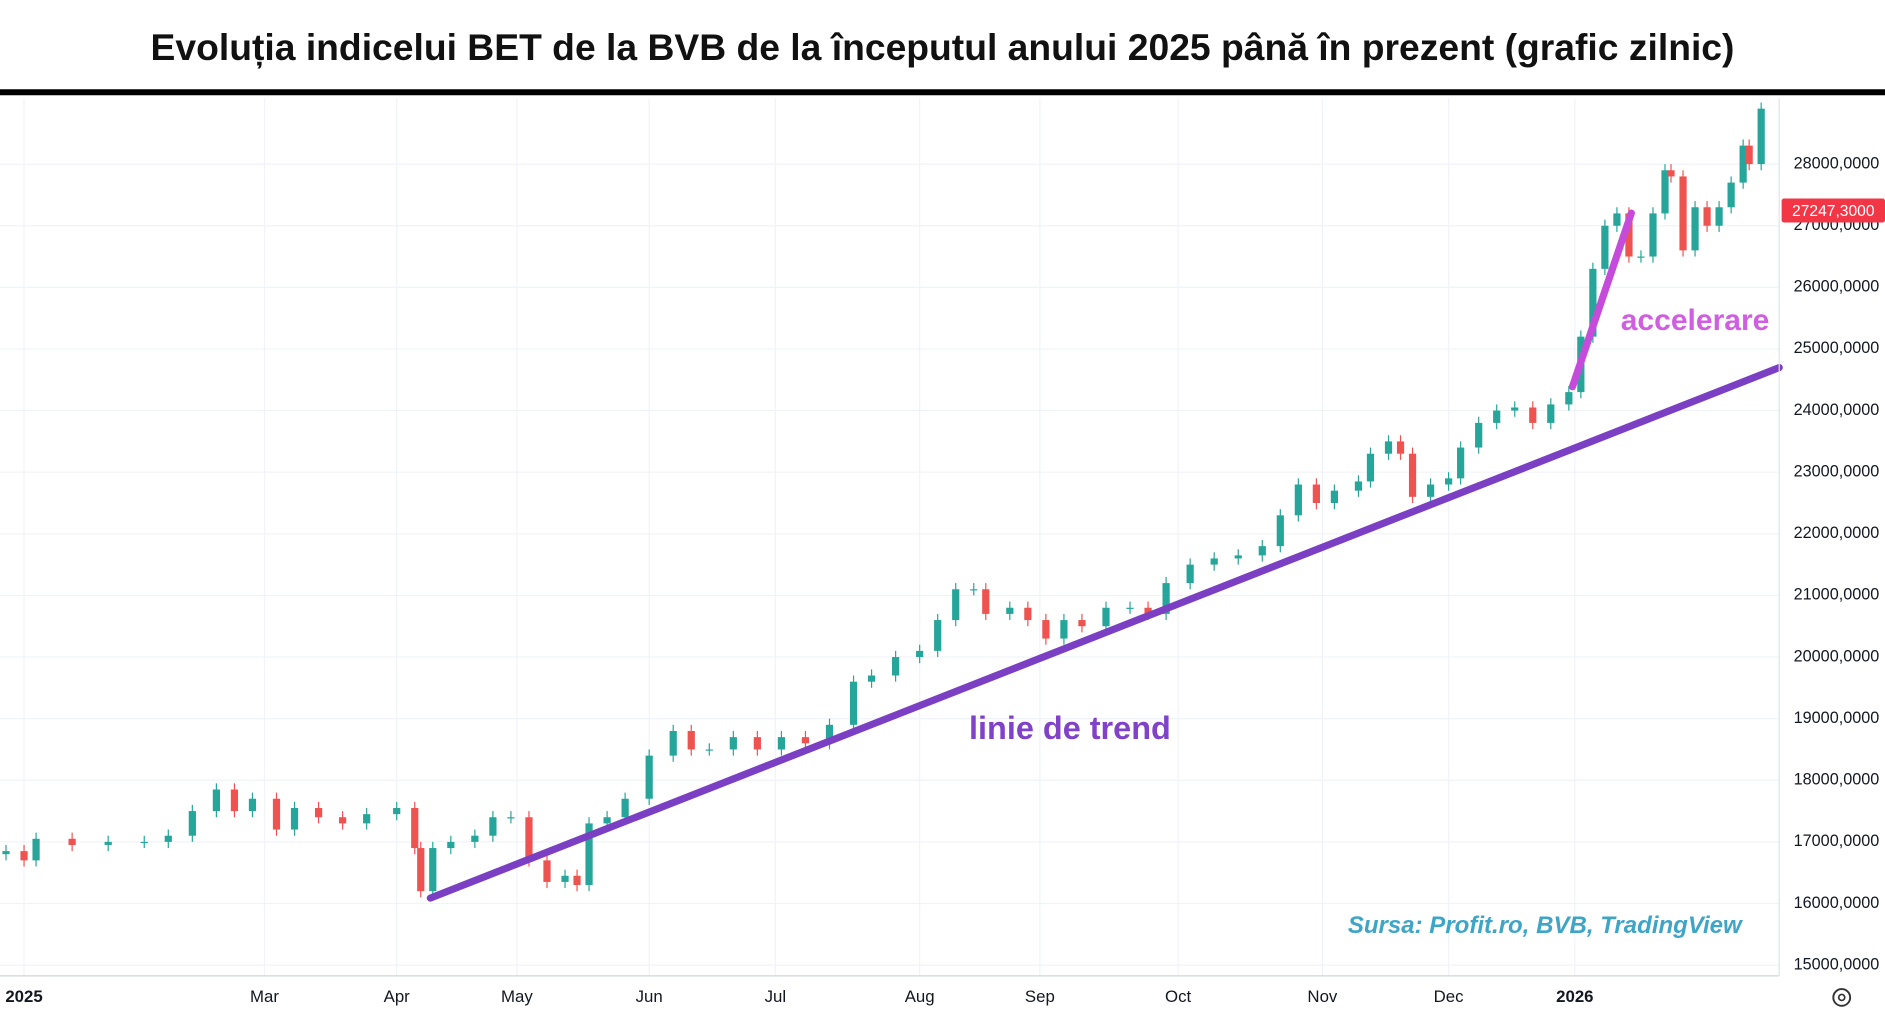  I want to click on y-tick-label: 21000,0000, so click(1837, 595).